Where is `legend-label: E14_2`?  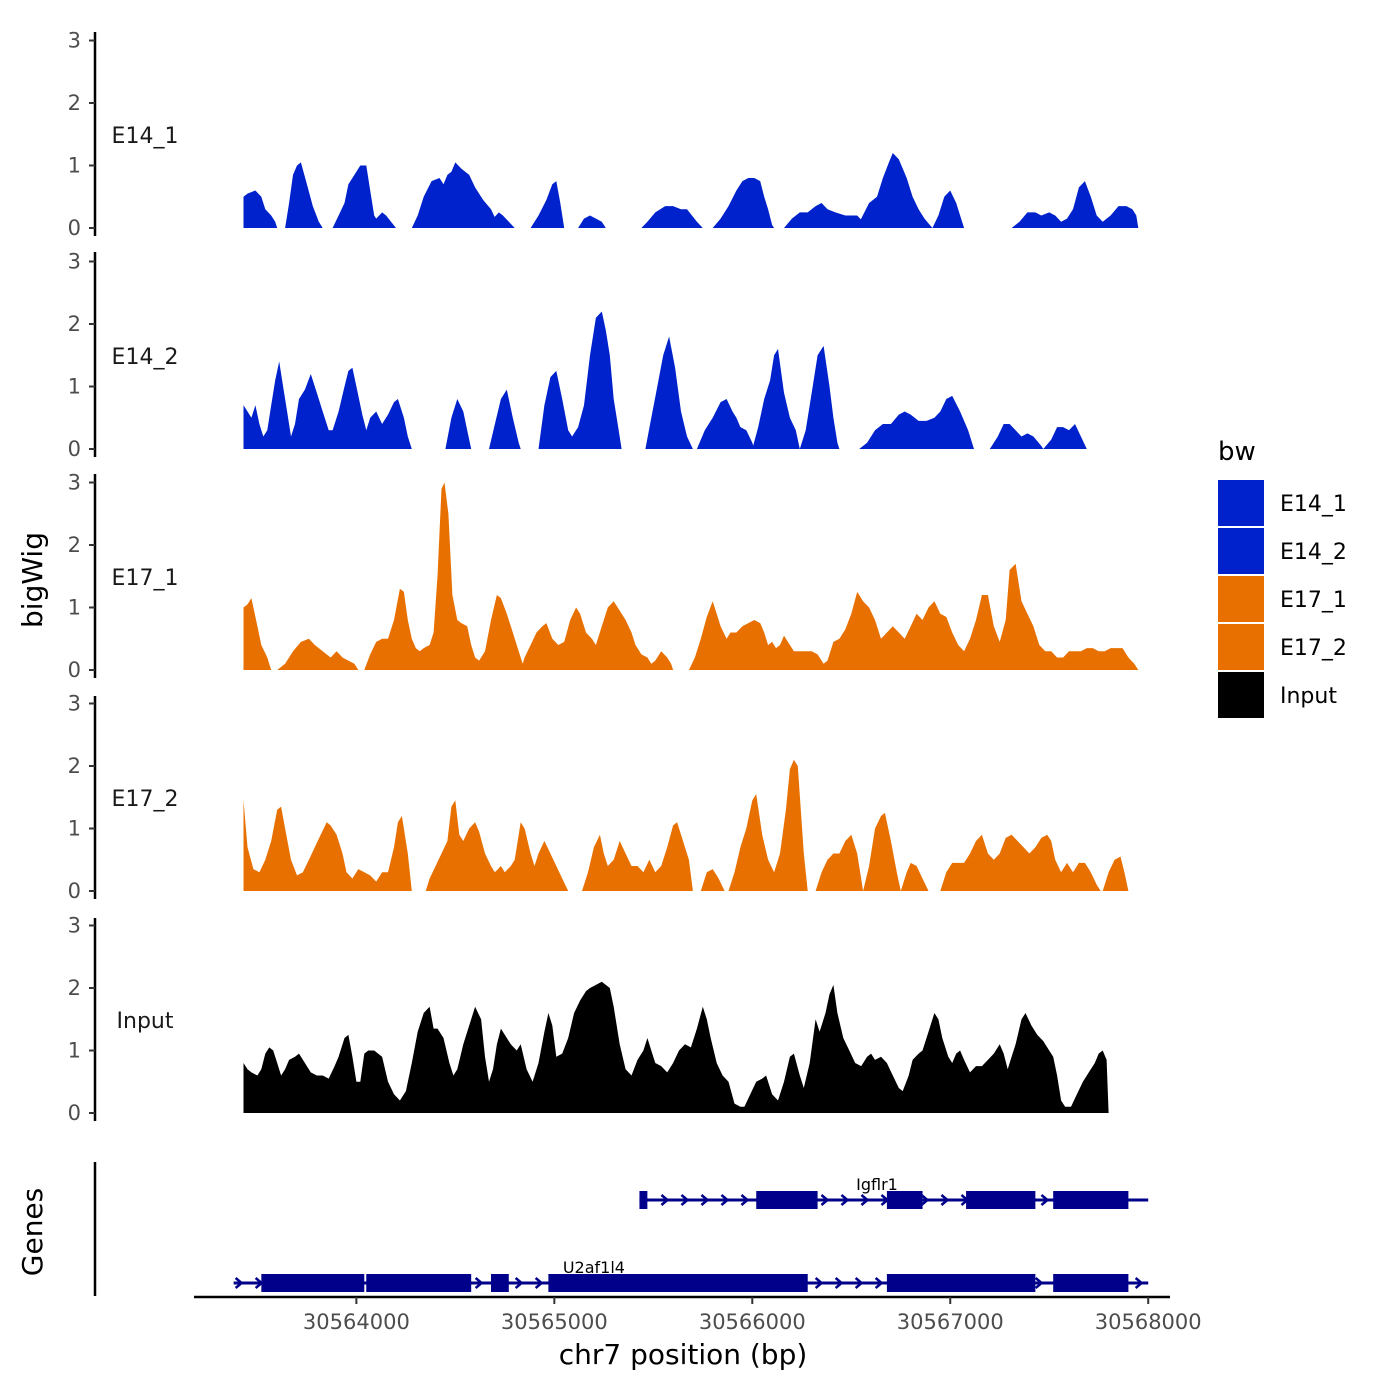 legend-label: E14_2 is located at coordinates (1313, 552).